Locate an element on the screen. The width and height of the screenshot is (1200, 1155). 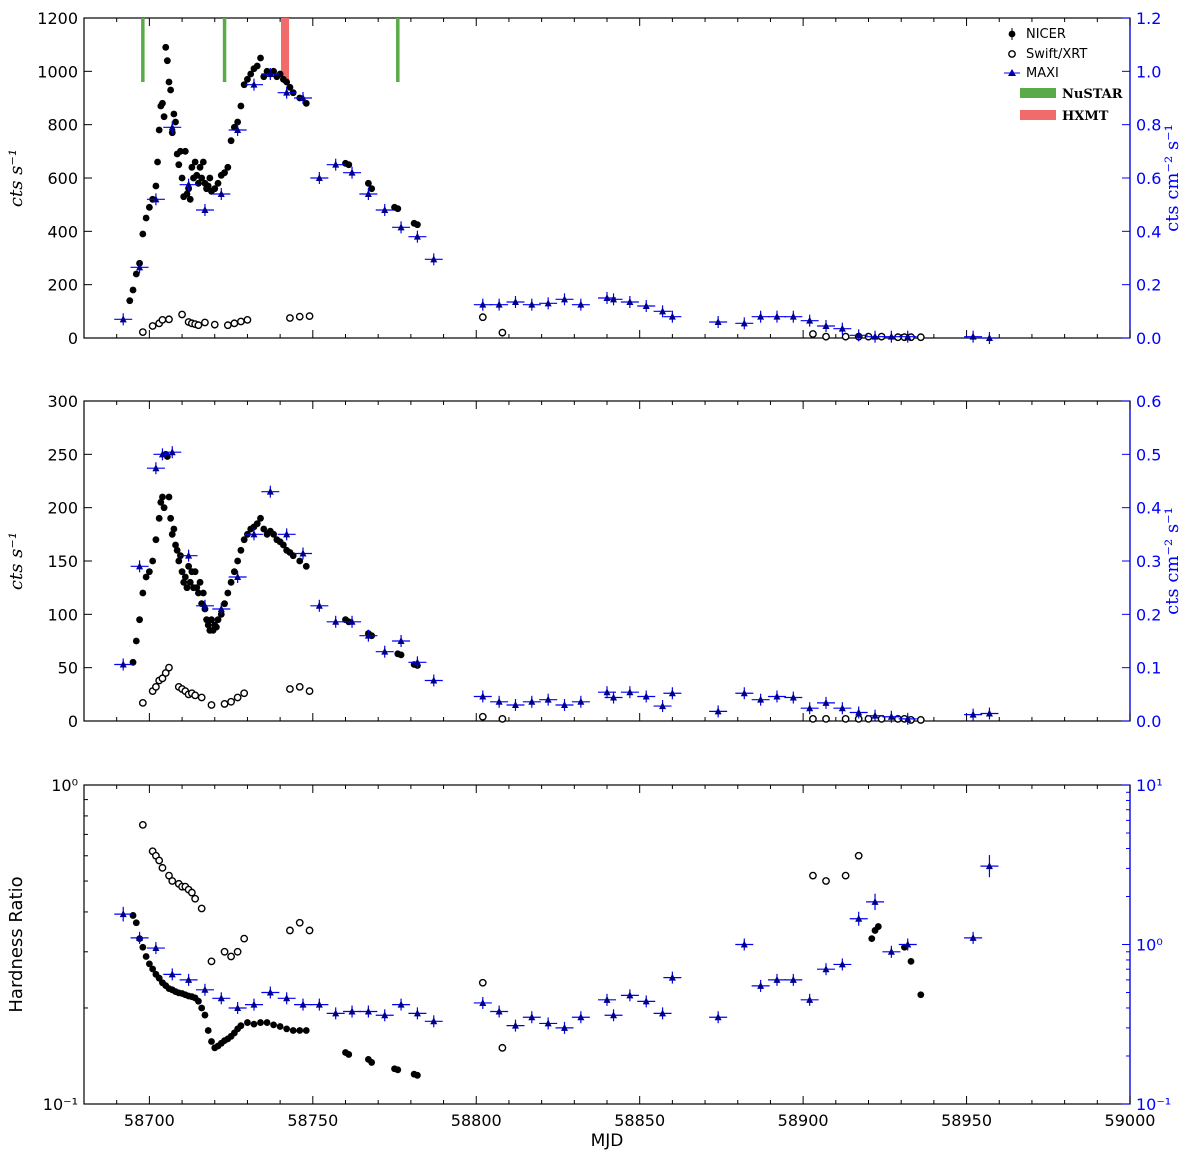
legend-swift-marker is located at coordinates (1012, 54).